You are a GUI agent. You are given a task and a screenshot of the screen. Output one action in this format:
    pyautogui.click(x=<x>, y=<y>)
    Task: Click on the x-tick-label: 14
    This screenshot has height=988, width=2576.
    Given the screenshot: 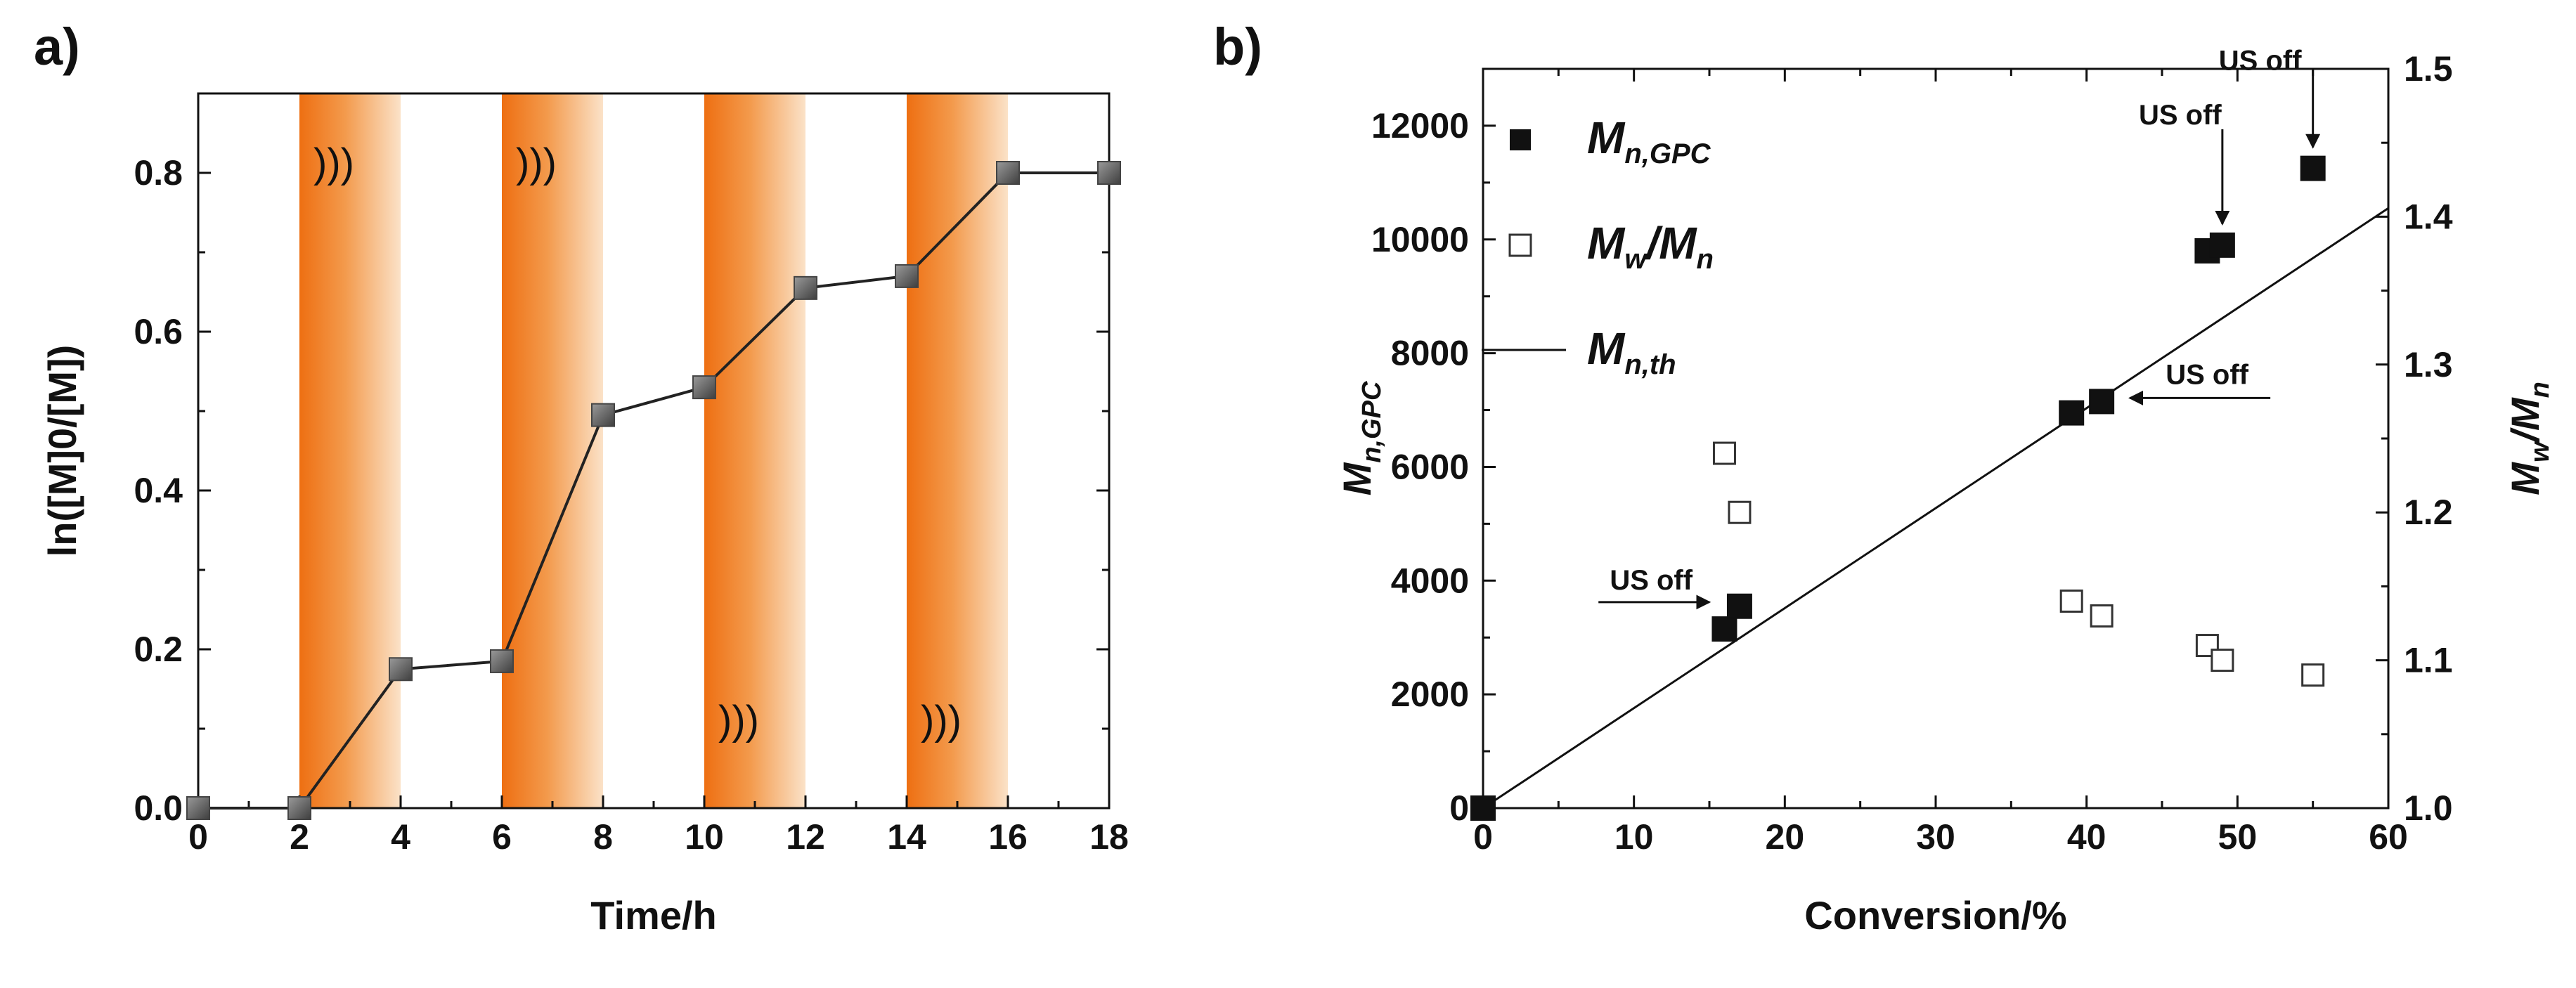 What is the action you would take?
    pyautogui.click(x=906, y=837)
    